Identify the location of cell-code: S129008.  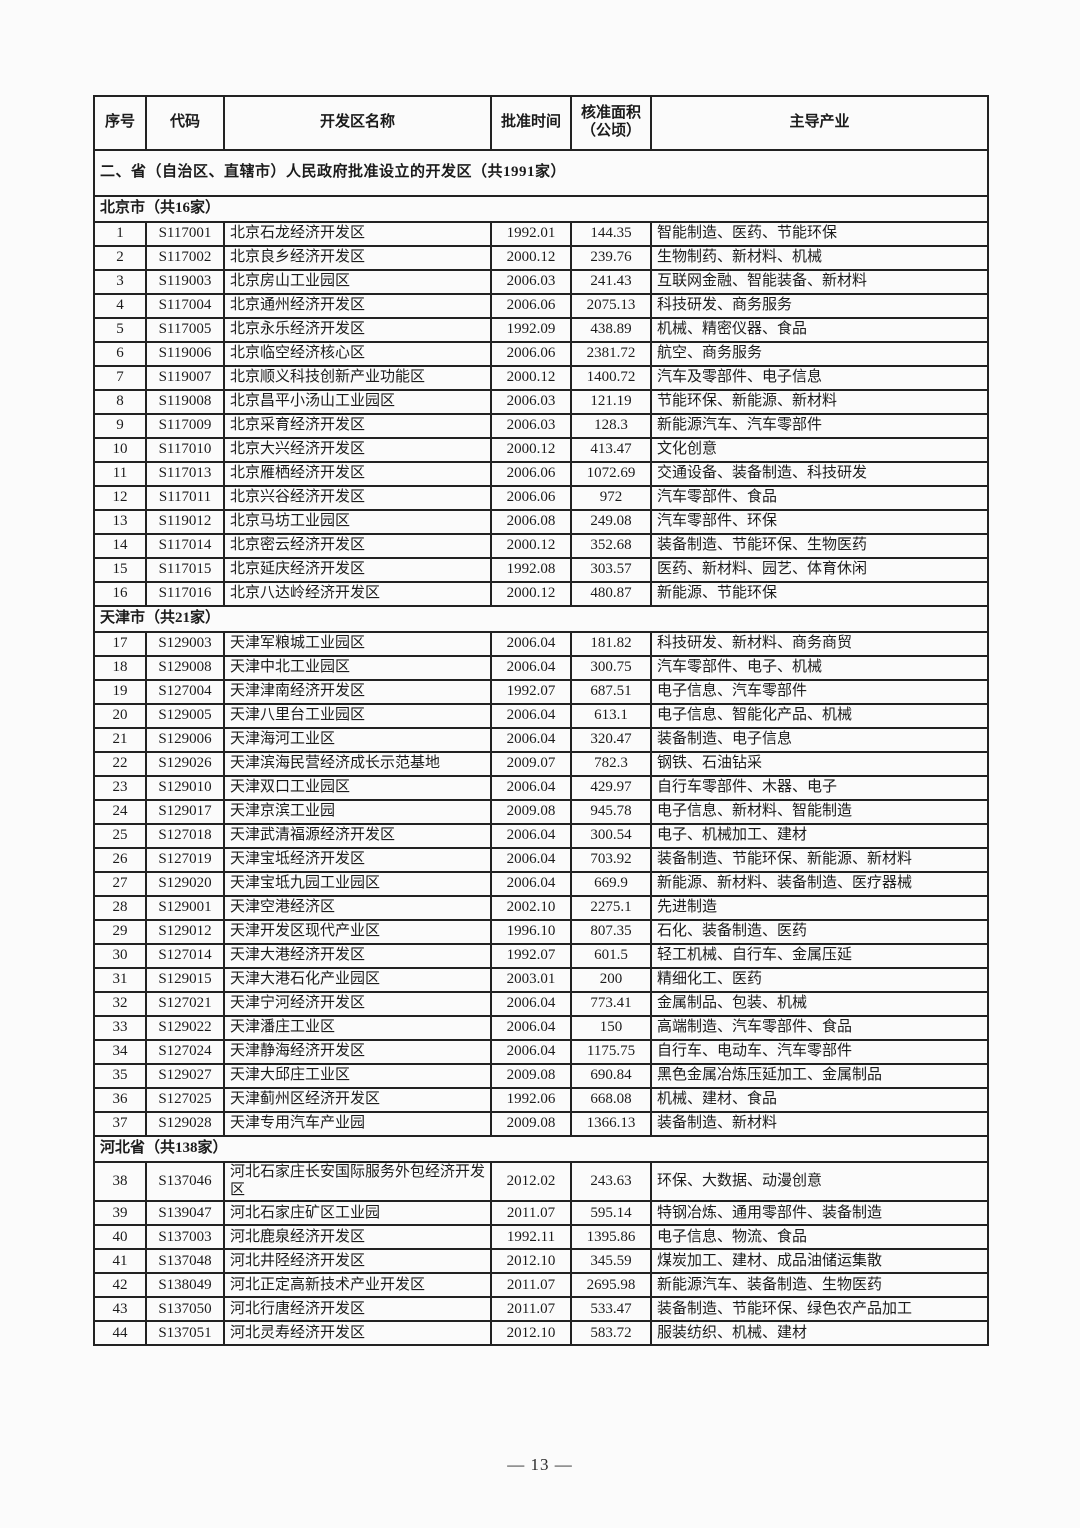
(185, 668).